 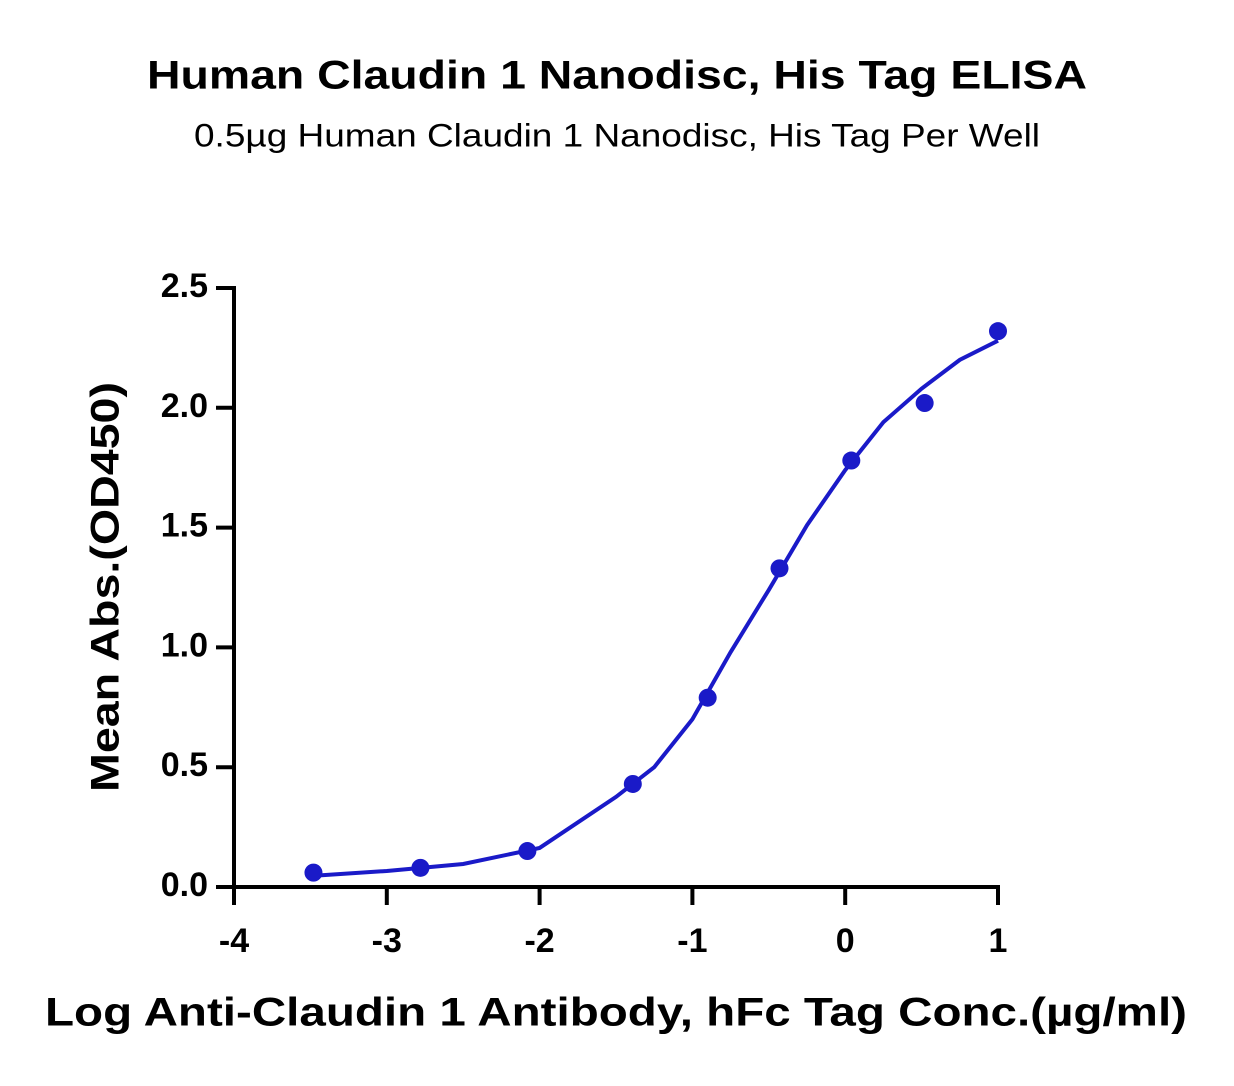 I want to click on y-tick-label: 1.5, so click(x=184, y=526).